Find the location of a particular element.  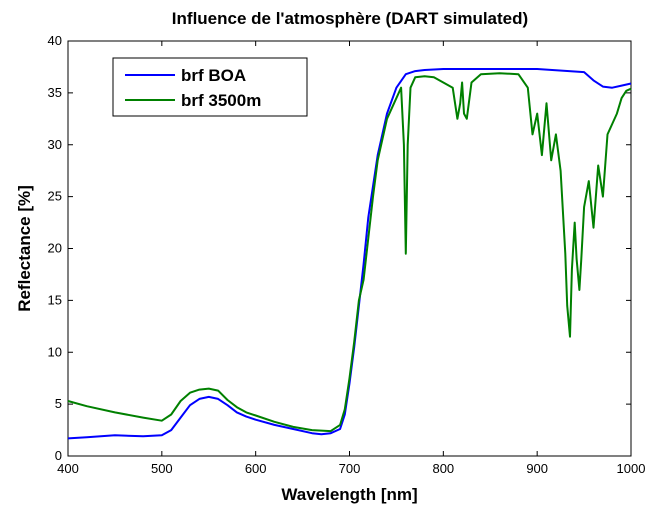

y-axis-label: Reflectance [%] is located at coordinates (24, 248).